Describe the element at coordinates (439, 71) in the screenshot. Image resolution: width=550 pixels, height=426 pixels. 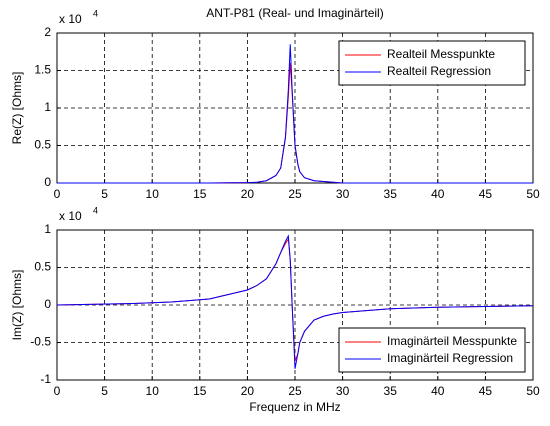
I see `legend-label: Realteil Regression` at that location.